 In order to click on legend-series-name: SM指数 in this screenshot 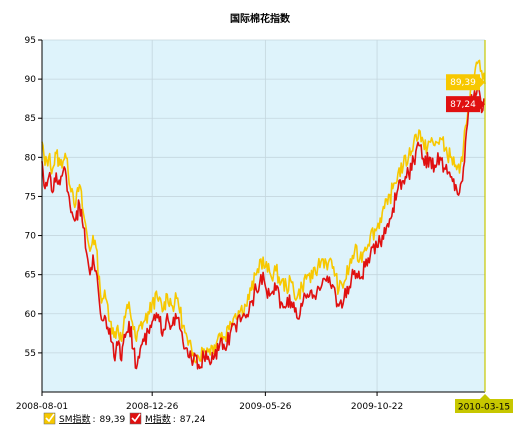, I will do `click(74, 419)`.